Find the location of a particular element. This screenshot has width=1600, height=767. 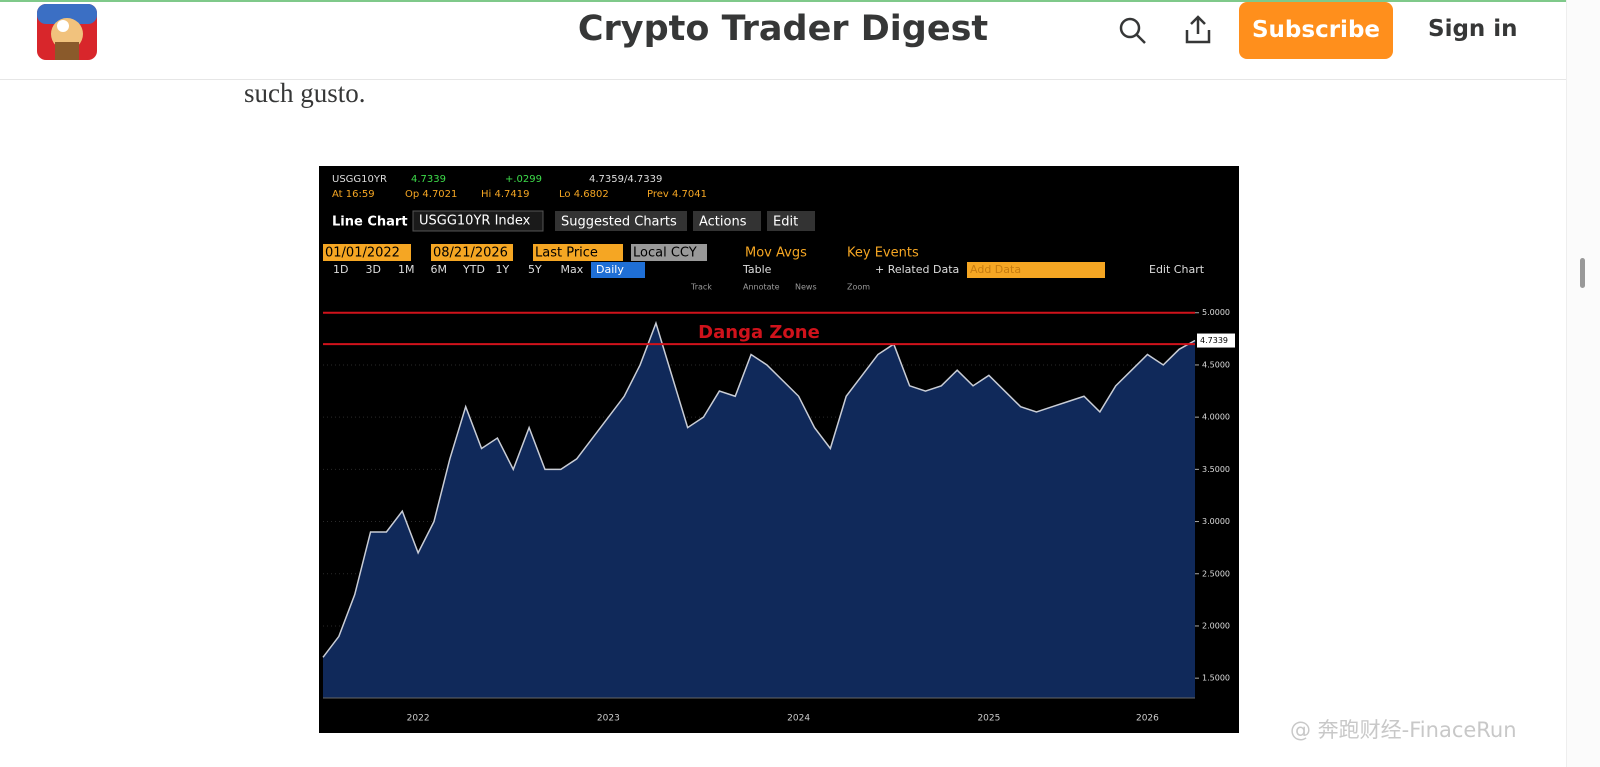

site-title: Crypto Trader Digest is located at coordinates (783, 29).